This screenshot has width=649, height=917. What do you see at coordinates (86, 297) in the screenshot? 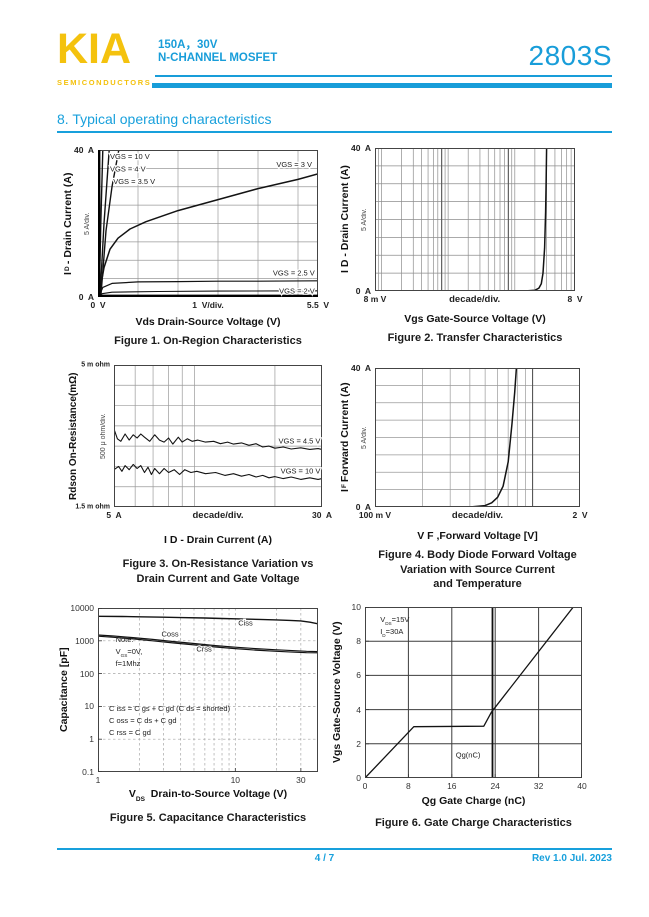
I see `y-tick-label: 0 A` at bounding box center [86, 297].